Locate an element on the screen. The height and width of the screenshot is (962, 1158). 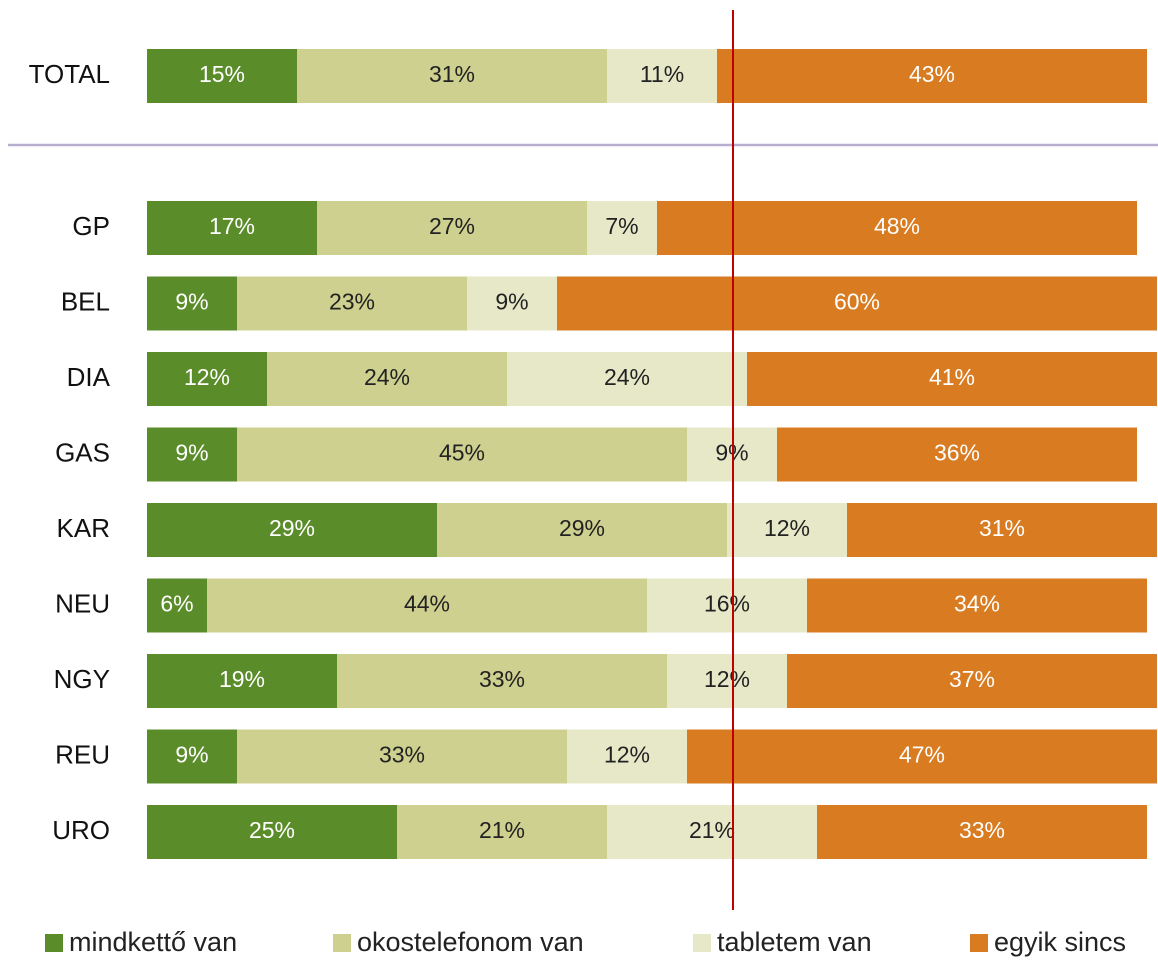
value-label: 48% is located at coordinates (897, 226).